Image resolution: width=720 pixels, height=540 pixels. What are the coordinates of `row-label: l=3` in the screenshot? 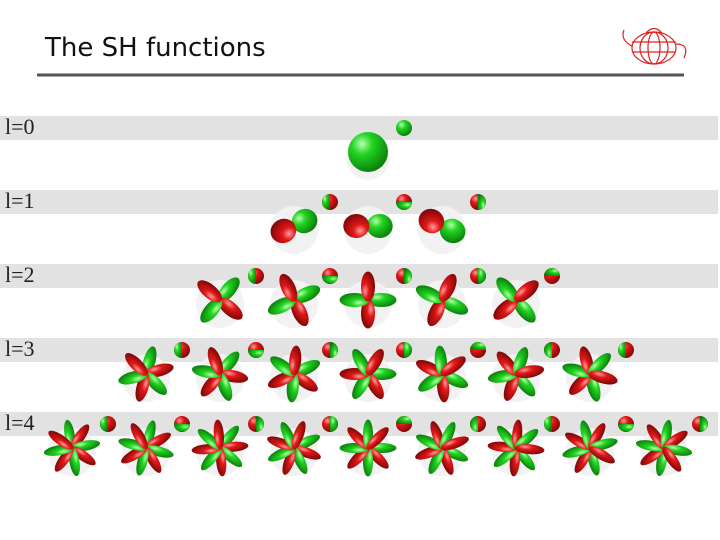 It's located at (20, 348).